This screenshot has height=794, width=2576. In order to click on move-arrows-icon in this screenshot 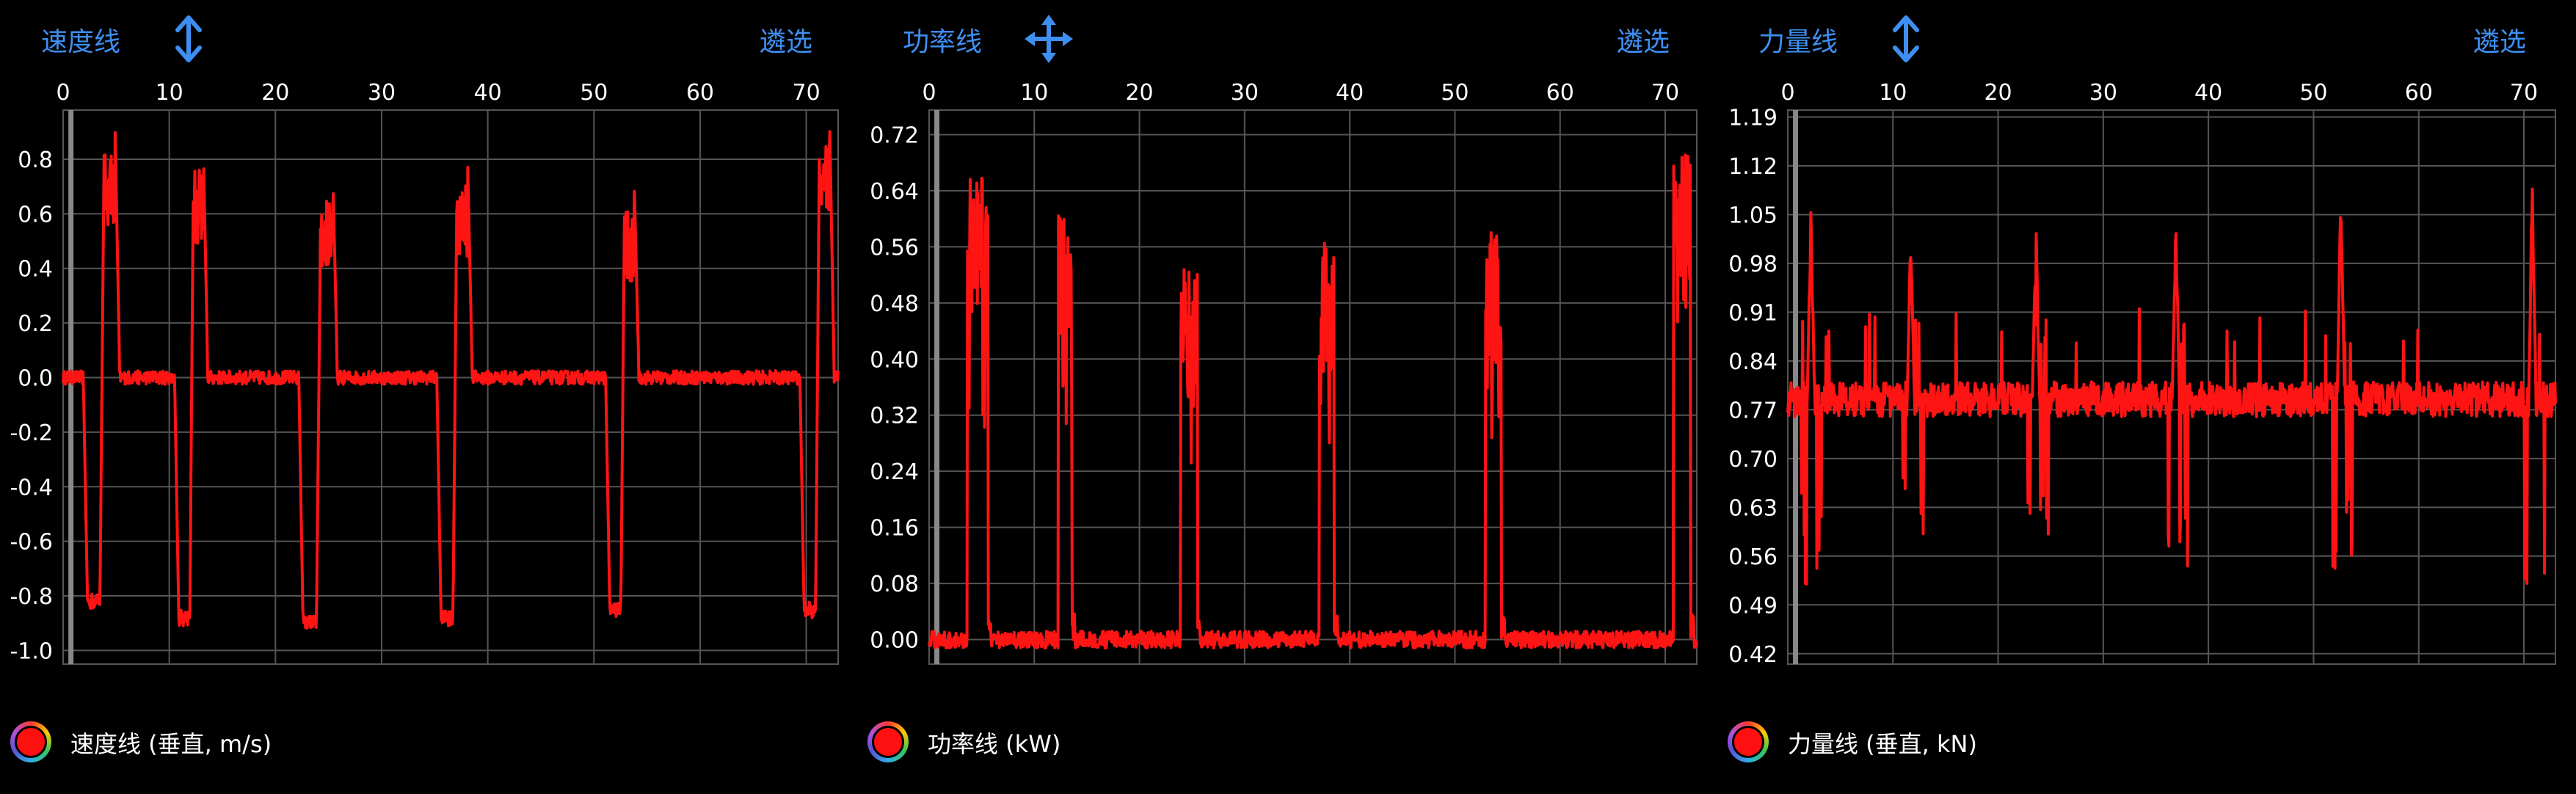, I will do `click(1047, 39)`.